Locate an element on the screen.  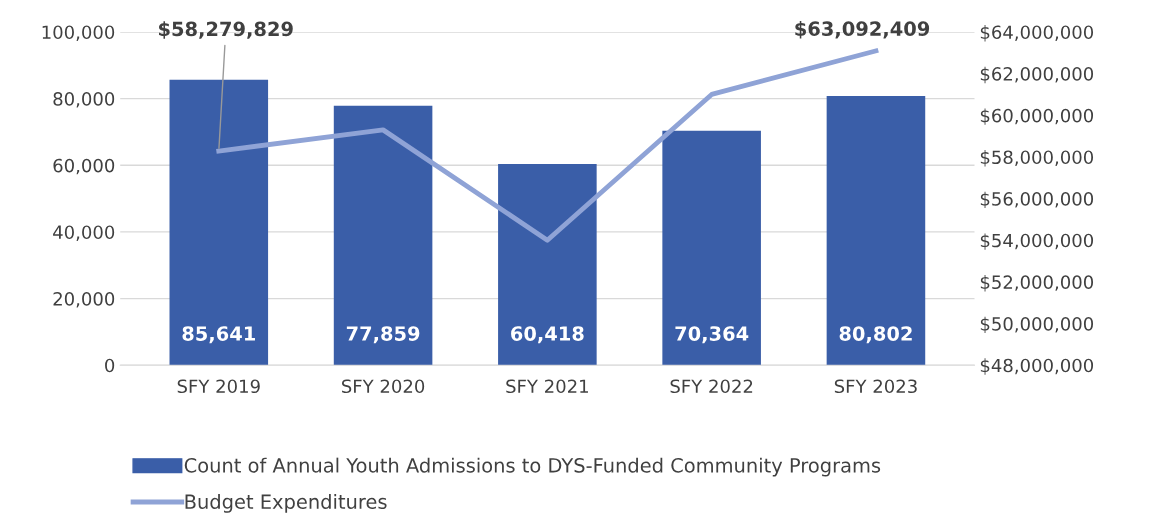
legend-label: Count of Annual Youth Admissions to DYS-Funded Community Programs is located at coordinates (532, 467).